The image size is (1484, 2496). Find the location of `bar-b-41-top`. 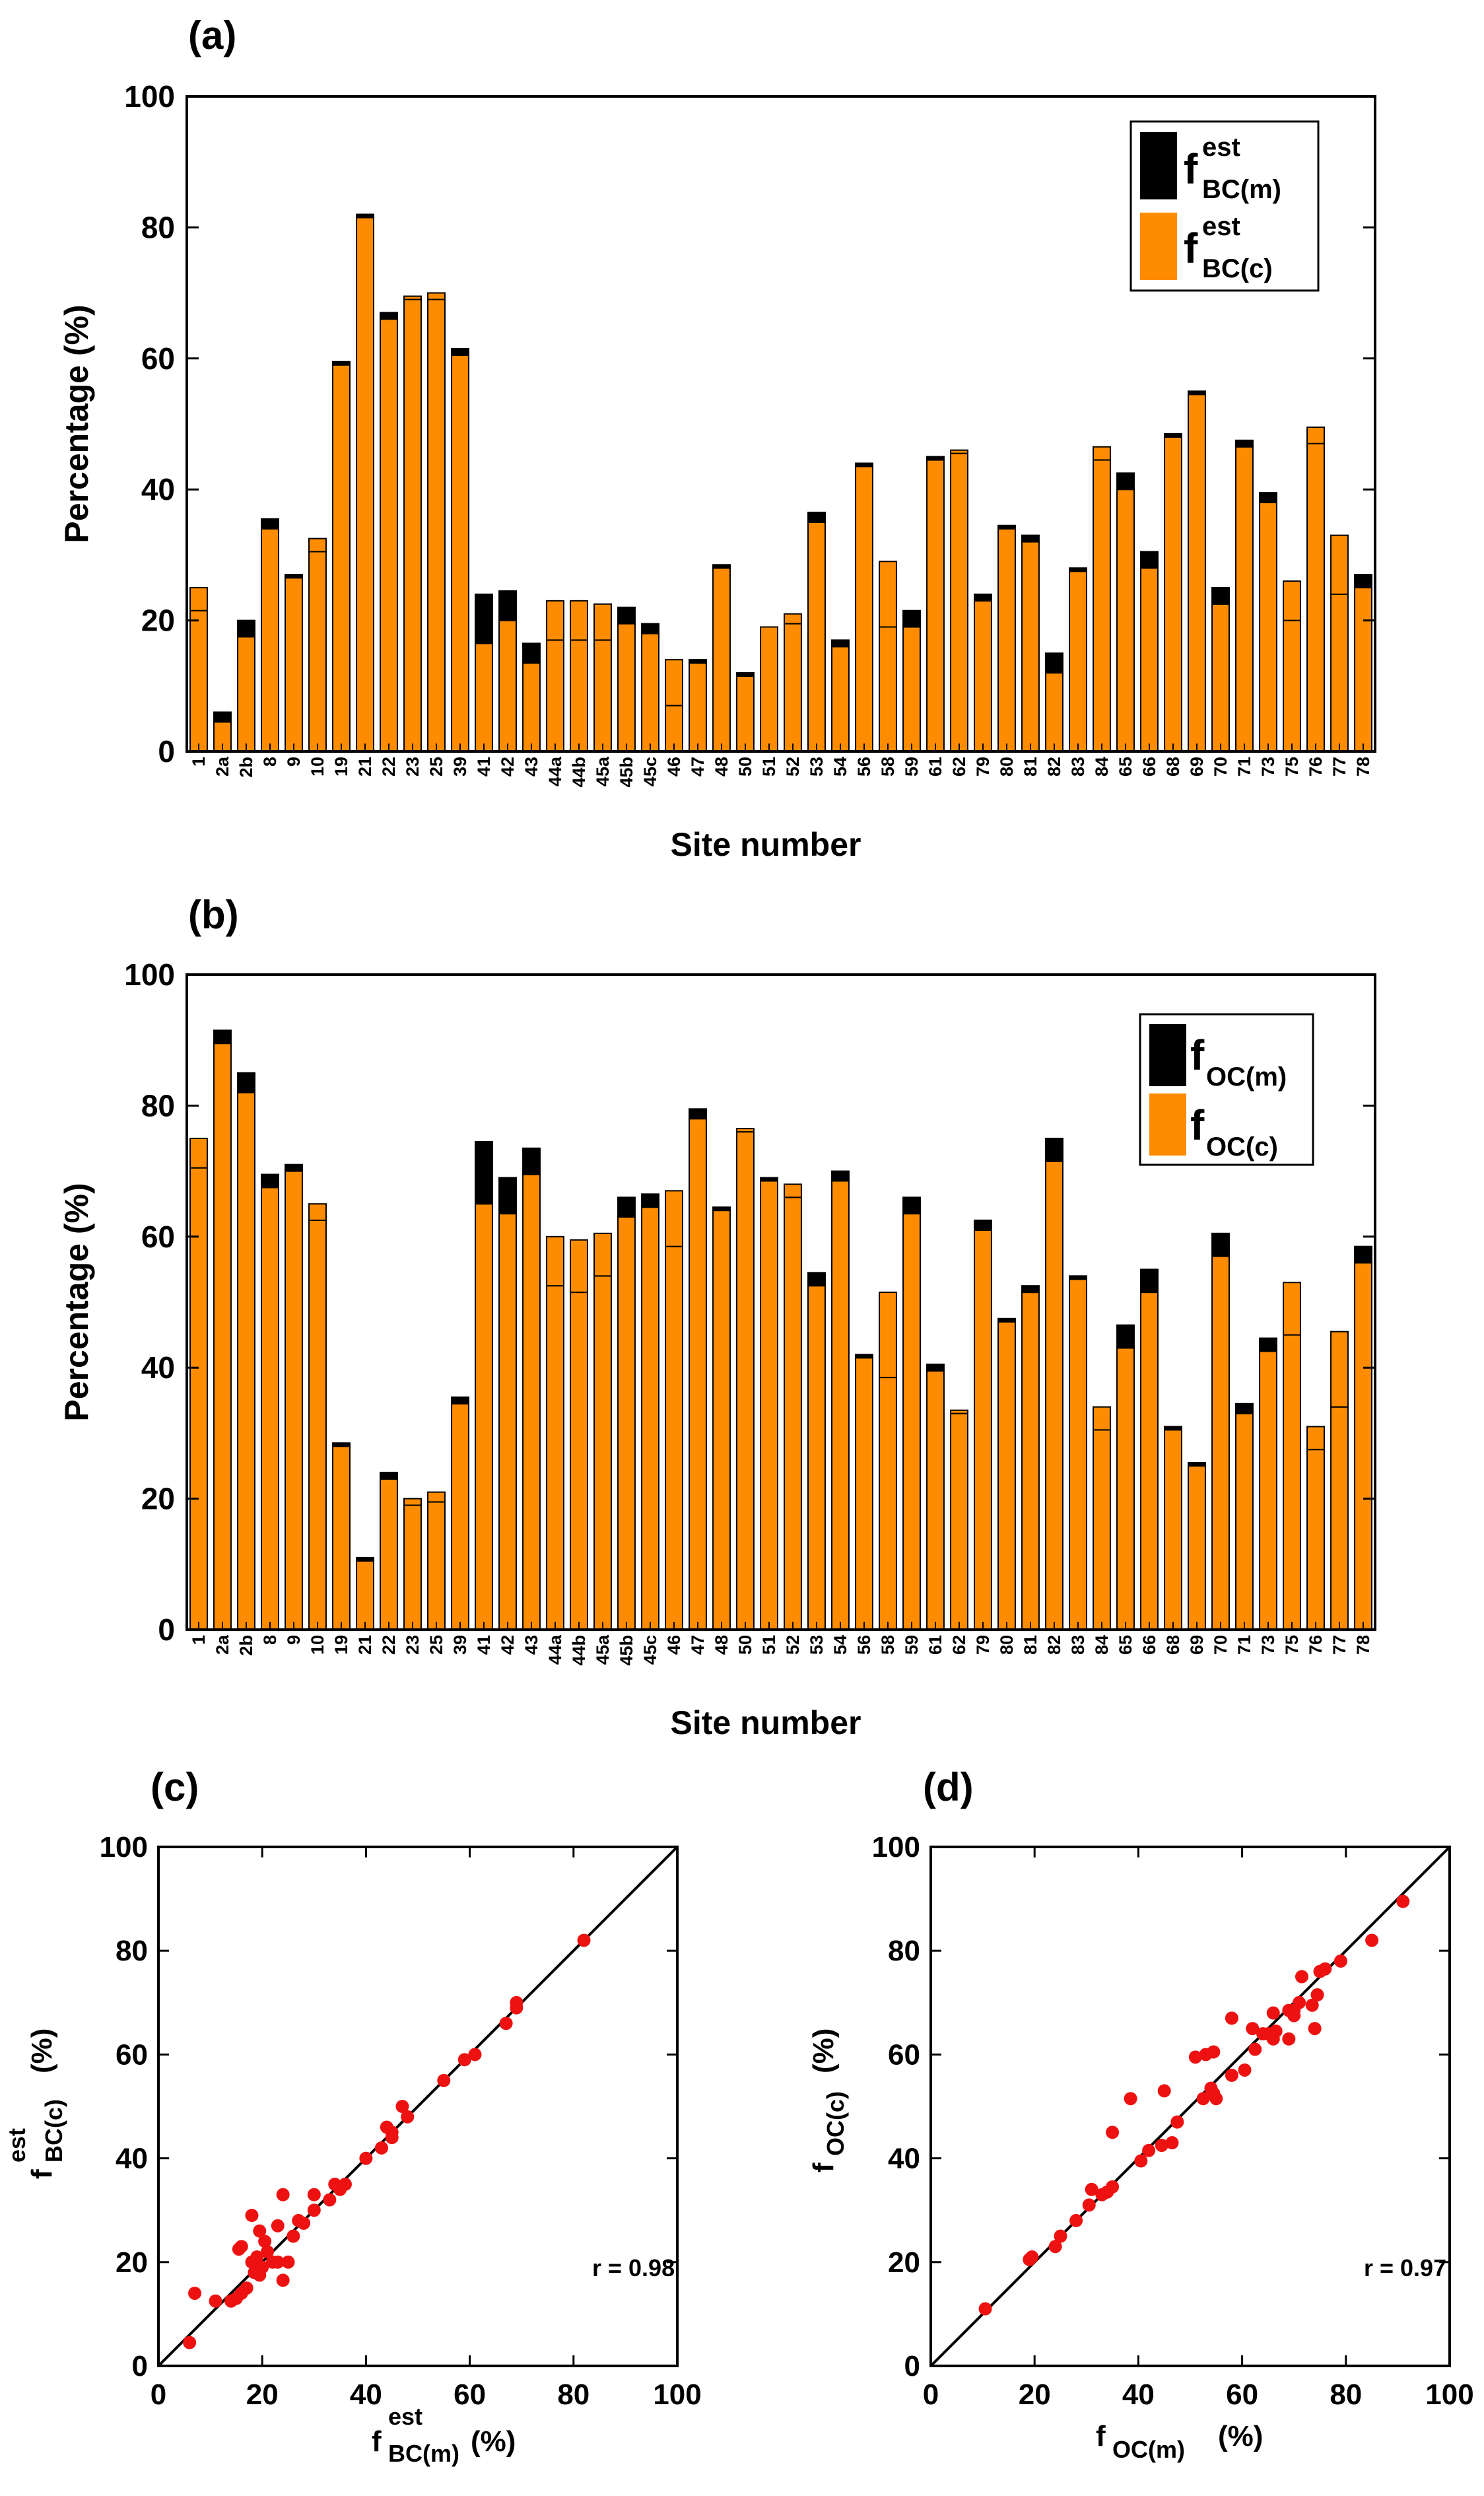

bar-b-41-top is located at coordinates (484, 1172).